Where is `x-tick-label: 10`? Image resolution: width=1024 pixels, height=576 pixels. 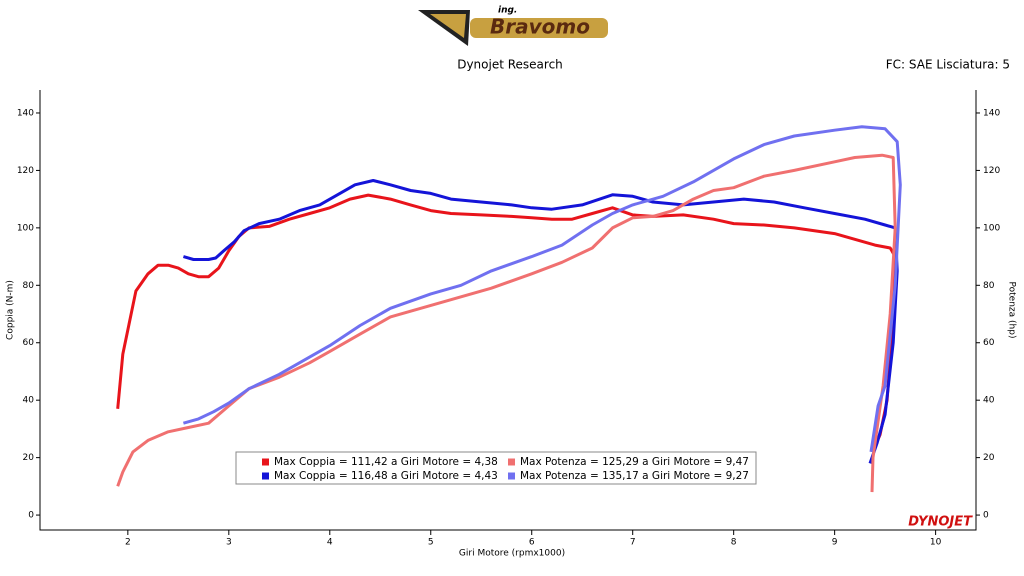 x-tick-label: 10 is located at coordinates (936, 543).